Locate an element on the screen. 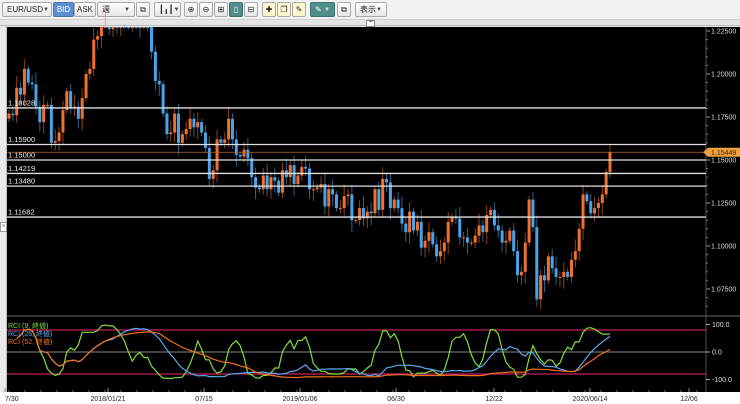 Image resolution: width=740 pixels, height=404 pixels. edit-drawing-button: ✎ is located at coordinates (299, 9).